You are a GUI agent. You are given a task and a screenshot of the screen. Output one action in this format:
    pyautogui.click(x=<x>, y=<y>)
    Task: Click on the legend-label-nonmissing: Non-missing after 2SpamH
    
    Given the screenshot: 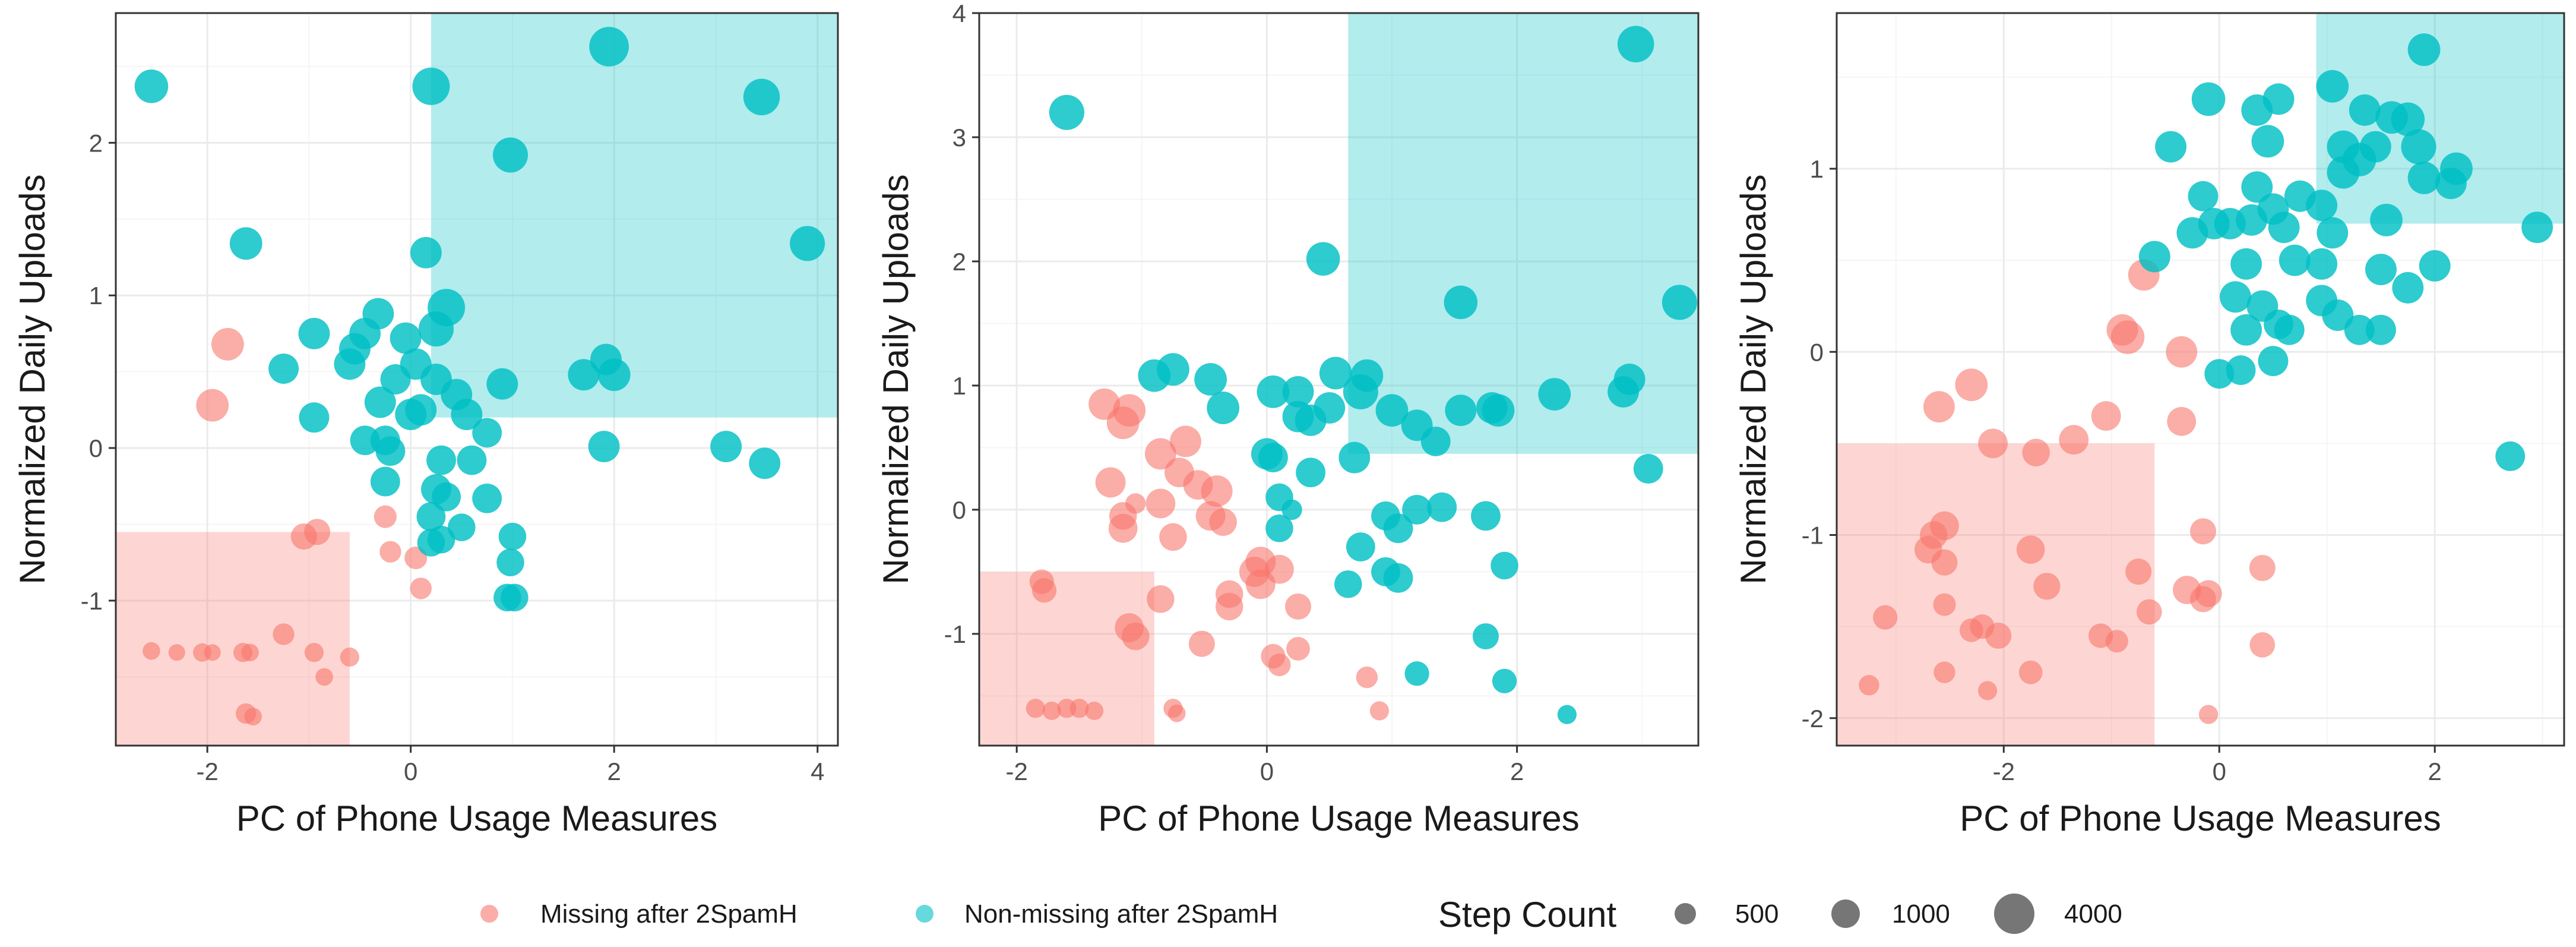 What is the action you would take?
    pyautogui.click(x=1121, y=914)
    